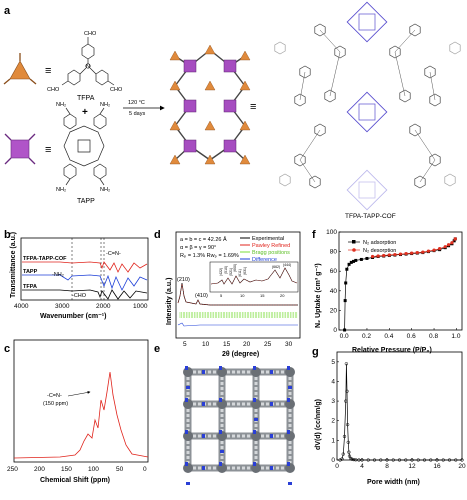 This screenshot has height=500, width=467. I want to click on tapp-structure, so click(85, 146).